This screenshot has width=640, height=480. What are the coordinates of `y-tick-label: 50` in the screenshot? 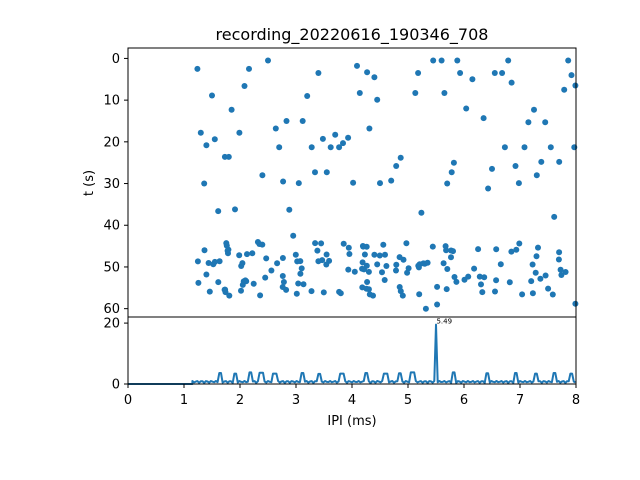 It's located at (111, 267).